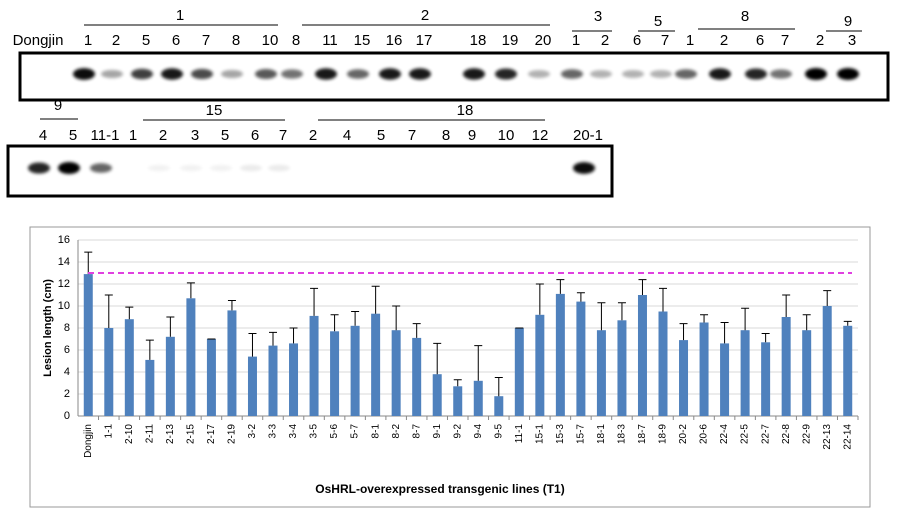  What do you see at coordinates (105, 135) in the screenshot?
I see `lane-label: 11-1` at bounding box center [105, 135].